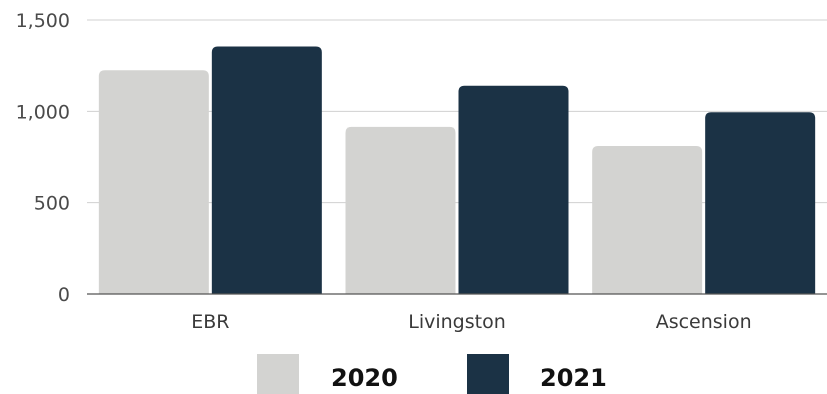  I want to click on bar-2021-ascension, so click(760, 203).